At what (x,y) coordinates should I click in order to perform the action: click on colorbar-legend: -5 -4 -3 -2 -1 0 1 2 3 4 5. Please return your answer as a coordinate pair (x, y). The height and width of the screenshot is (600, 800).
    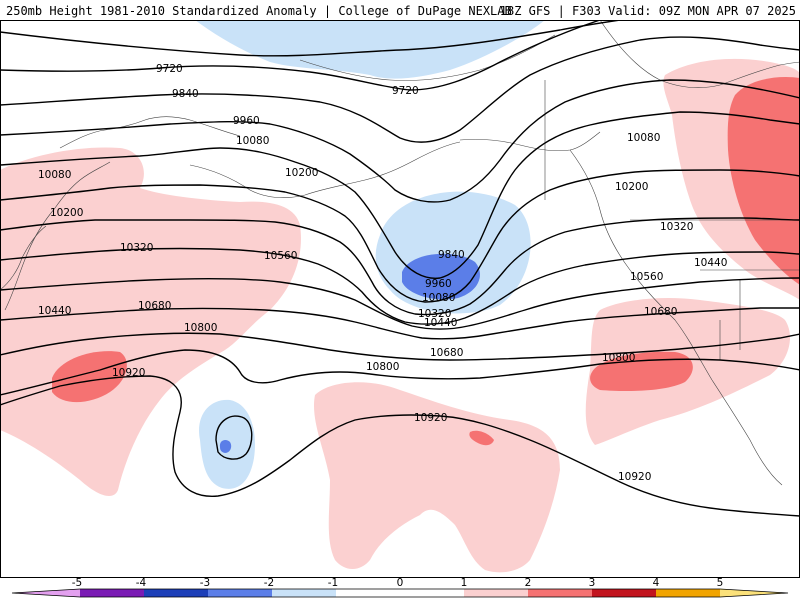
    Looking at the image, I should click on (400, 588).